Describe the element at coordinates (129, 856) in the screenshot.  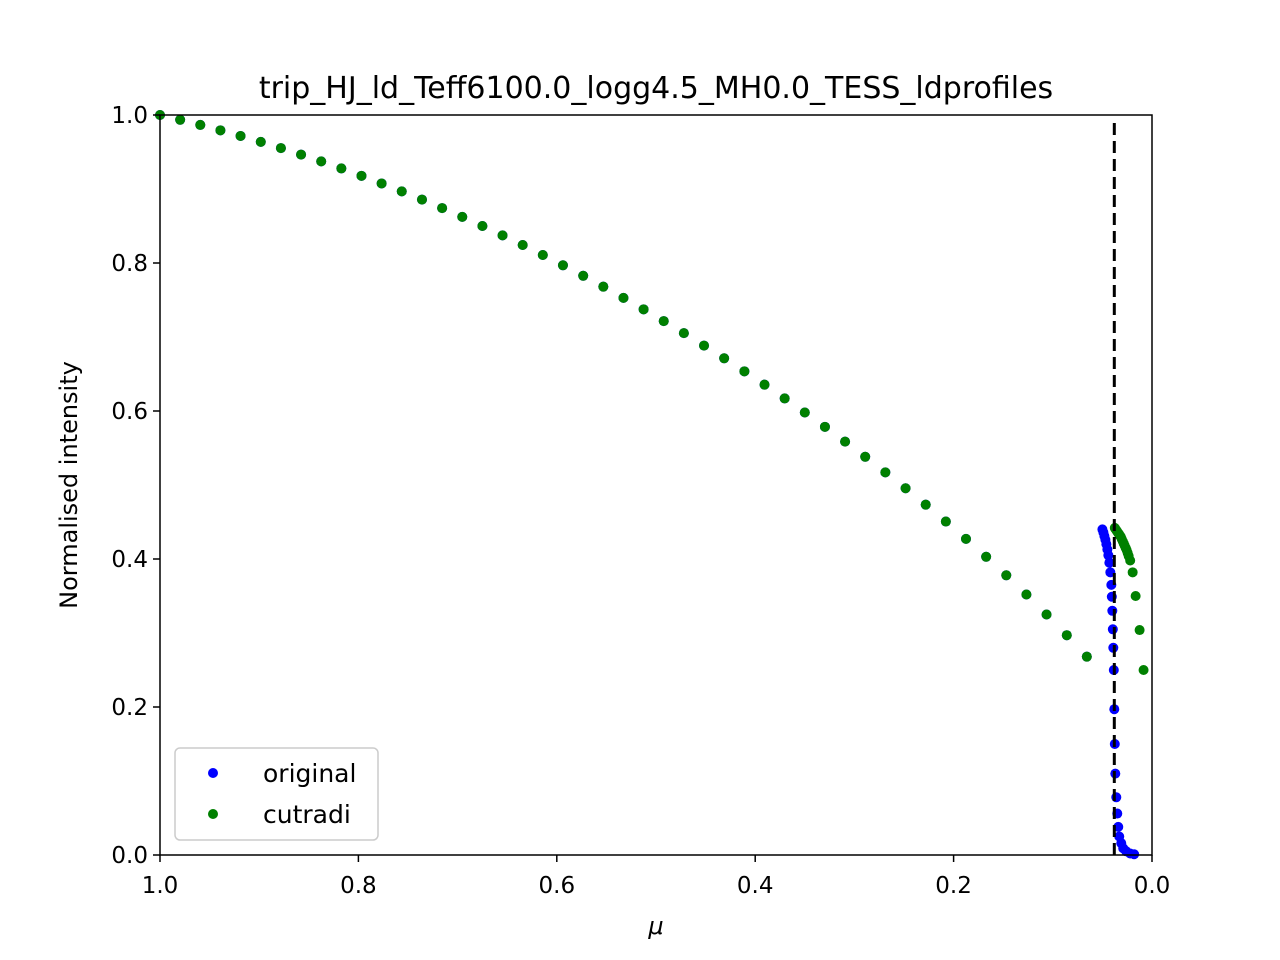
I see `y-tick-label: 0.0` at that location.